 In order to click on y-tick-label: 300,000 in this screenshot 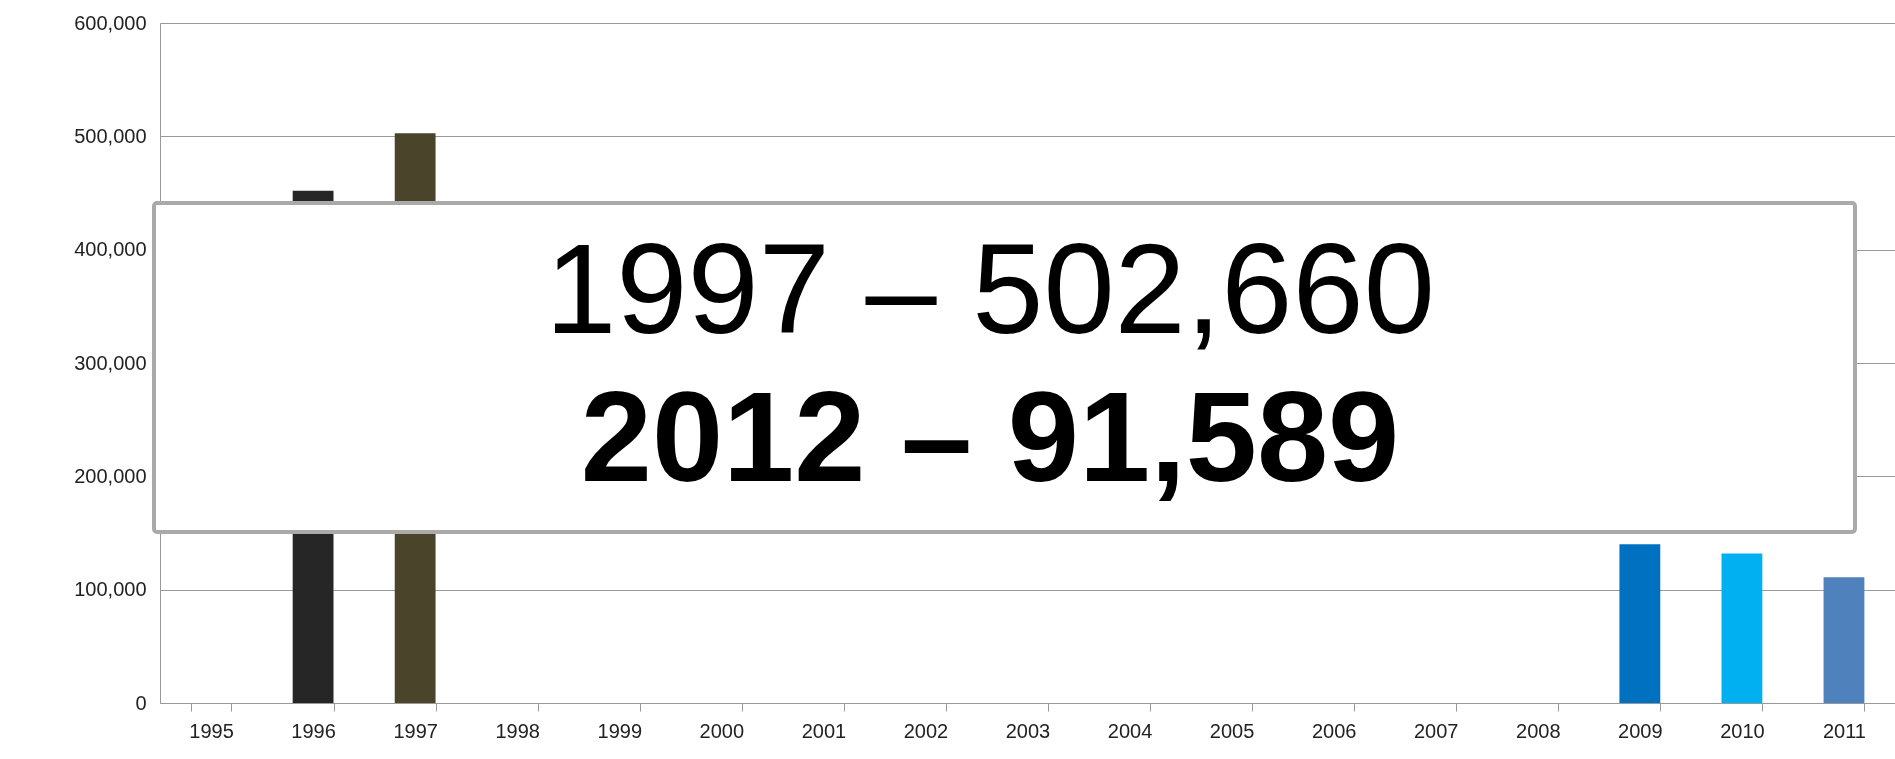, I will do `click(110, 362)`.